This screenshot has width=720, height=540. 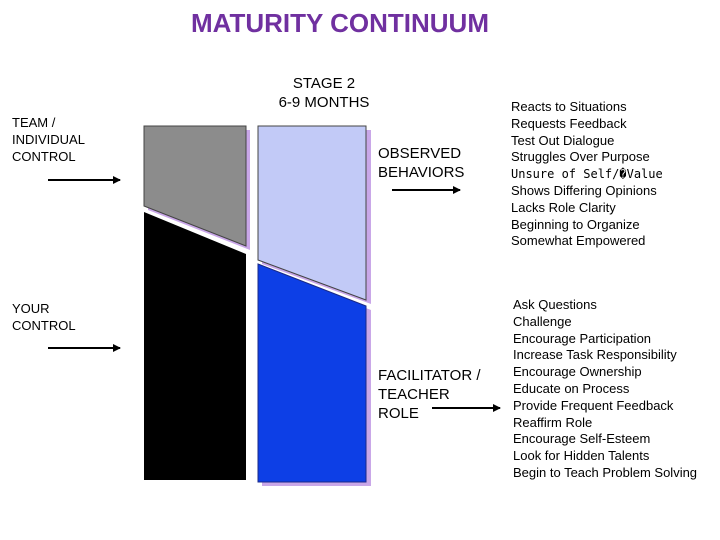 What do you see at coordinates (575, 224) in the screenshot?
I see `list-item: Beginning to Organize` at bounding box center [575, 224].